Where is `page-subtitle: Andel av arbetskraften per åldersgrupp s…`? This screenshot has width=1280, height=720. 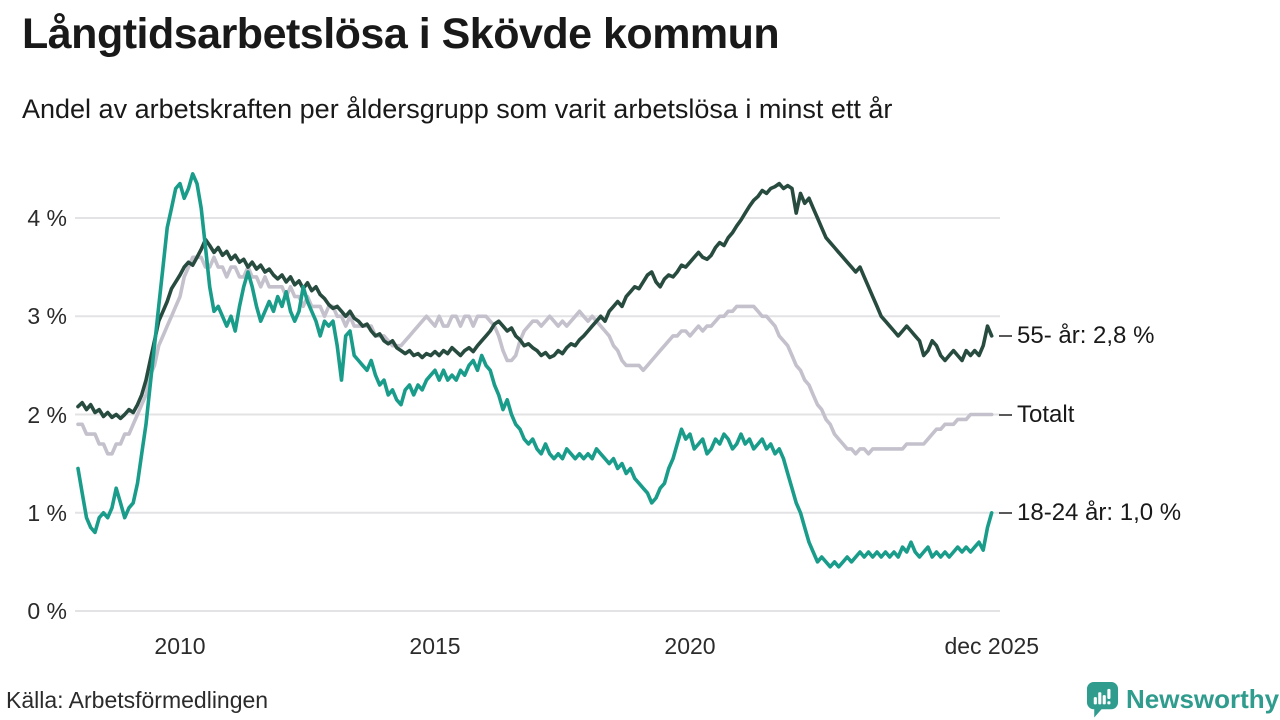 page-subtitle: Andel av arbetskraften per åldersgrupp s… is located at coordinates (457, 109).